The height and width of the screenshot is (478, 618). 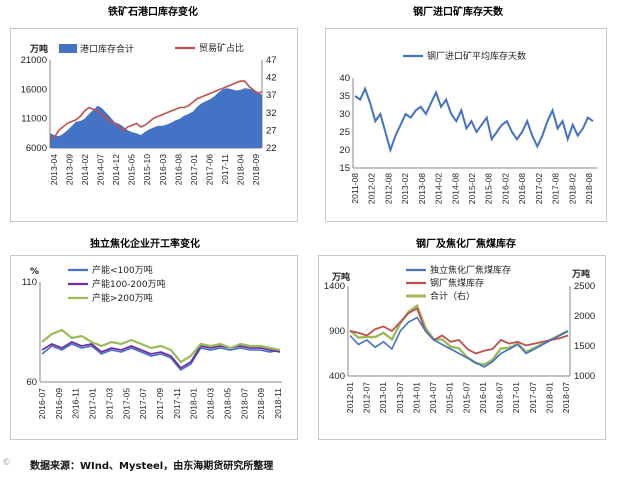 What do you see at coordinates (38, 49) in the screenshot?
I see `left-axis-unit: 万吨` at bounding box center [38, 49].